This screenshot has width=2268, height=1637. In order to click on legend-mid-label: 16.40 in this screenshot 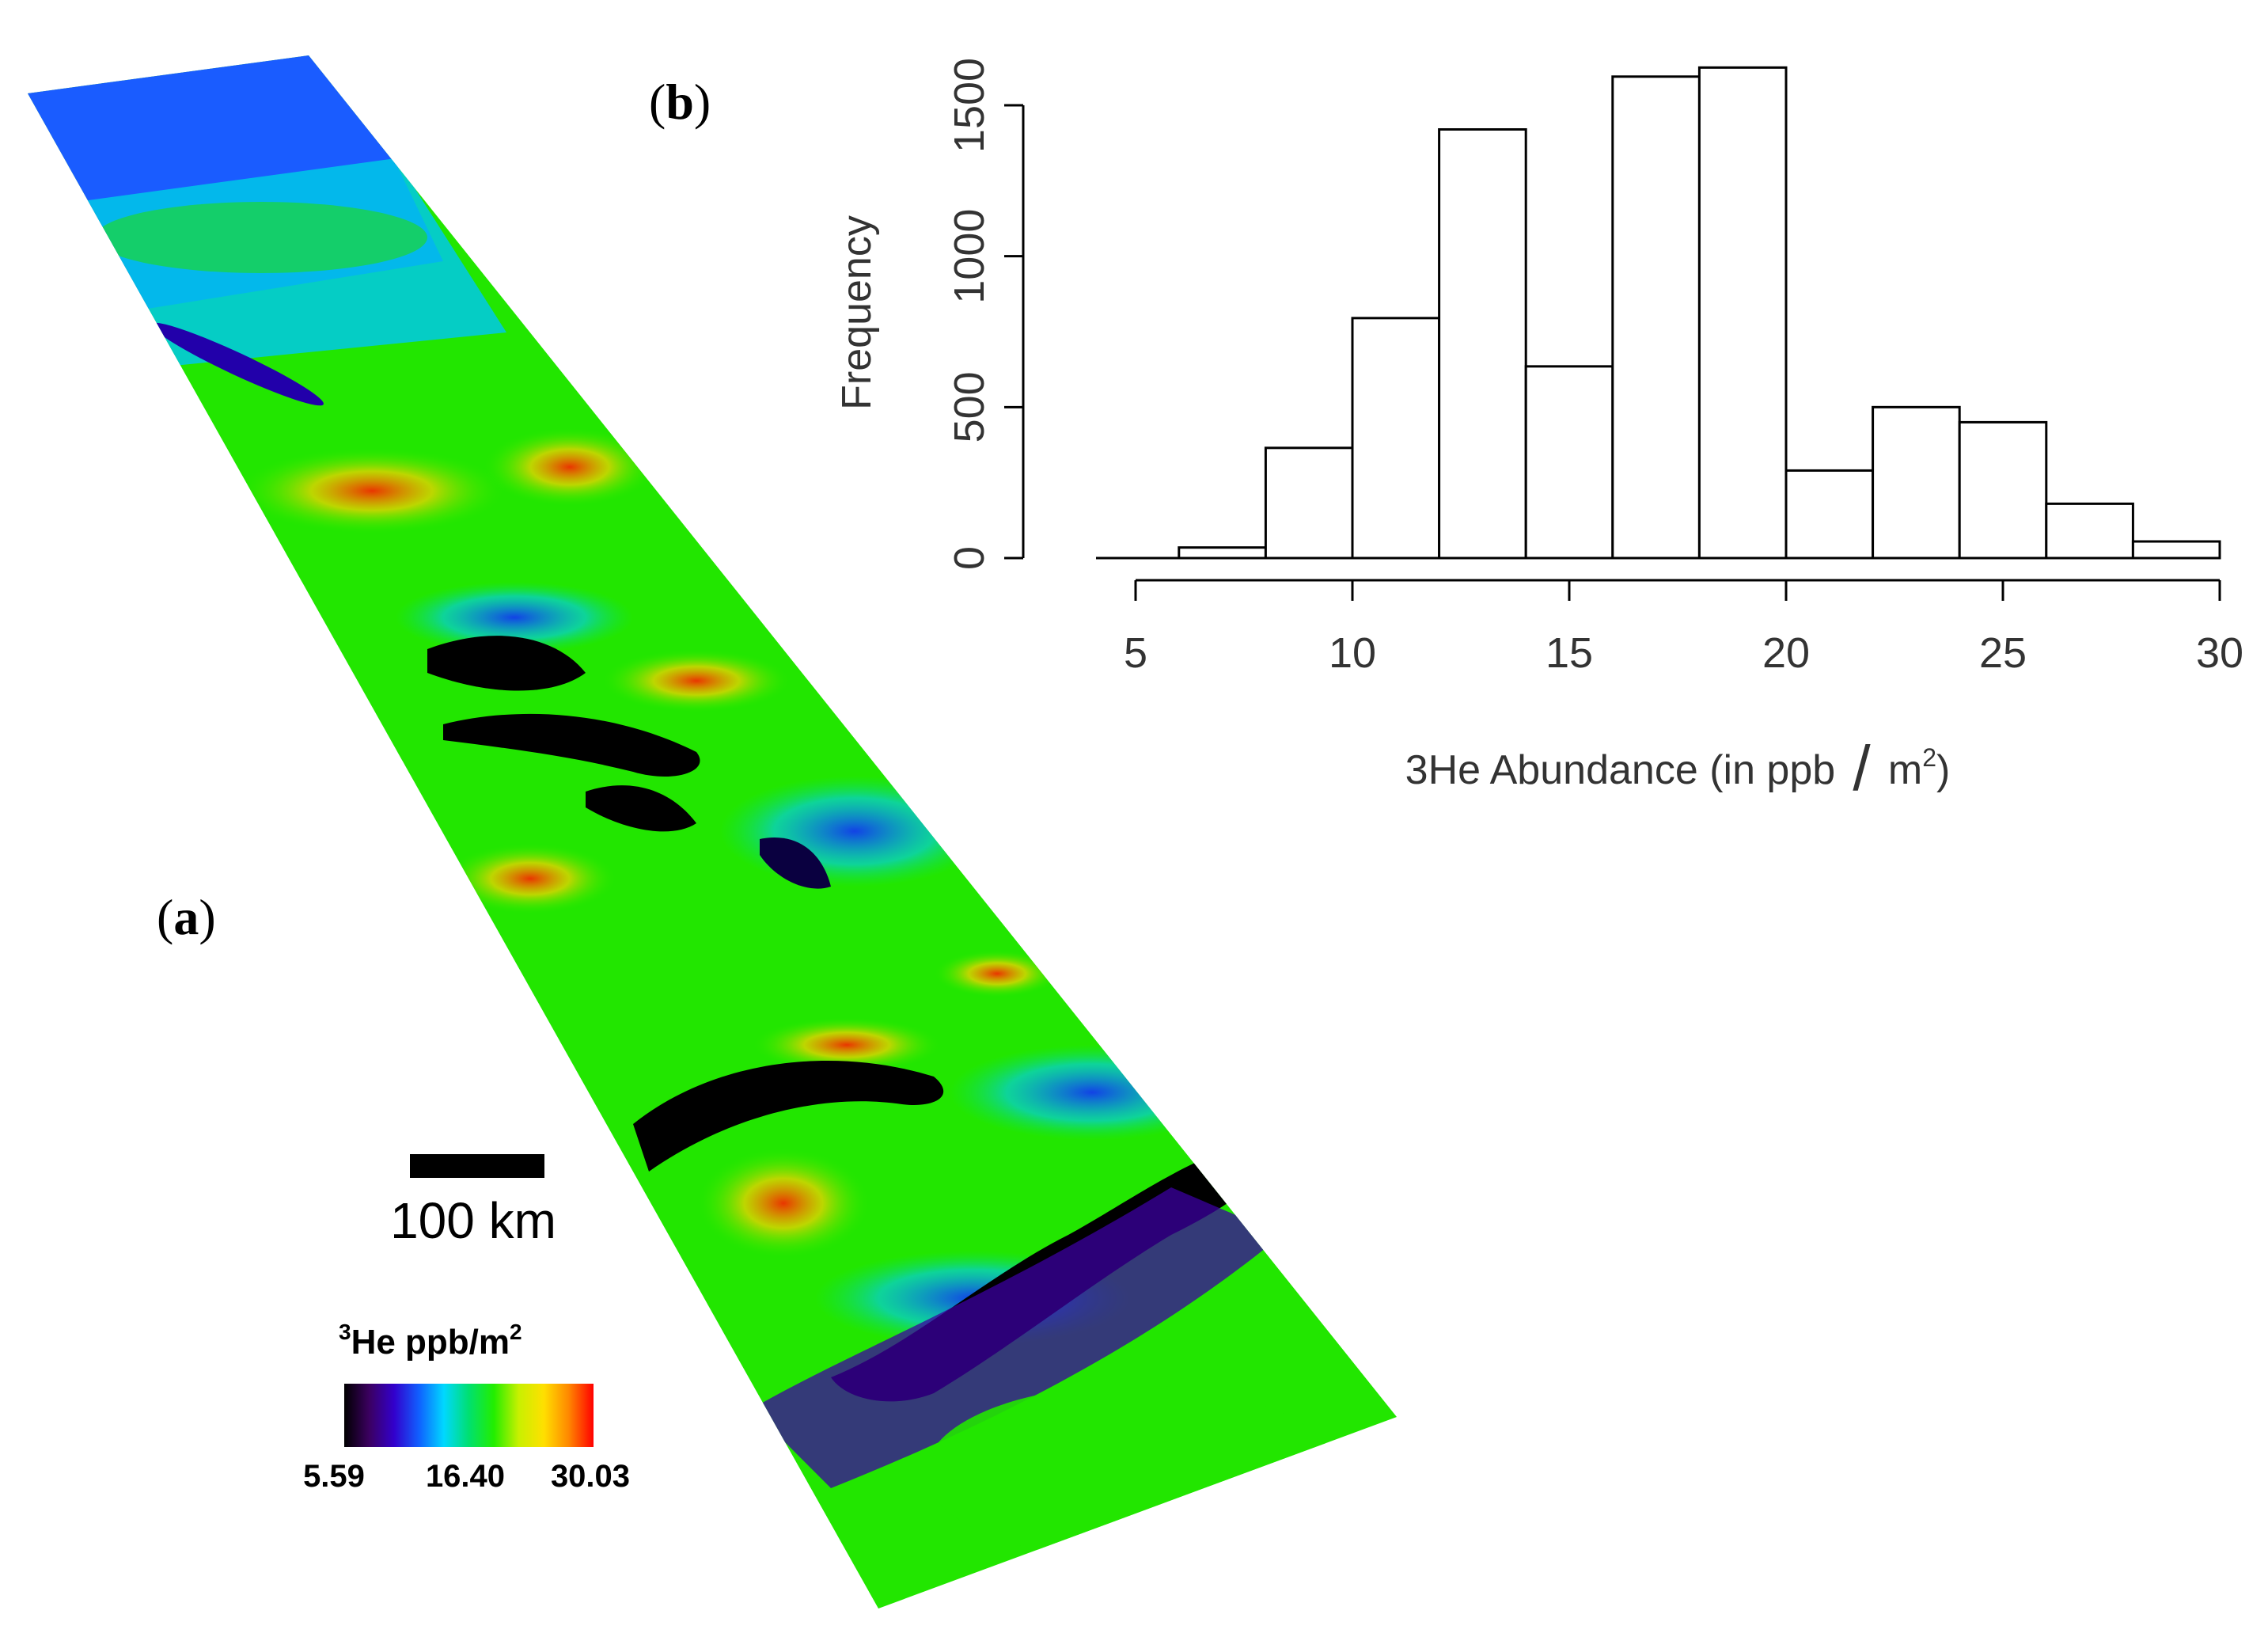, I will do `click(465, 1476)`.